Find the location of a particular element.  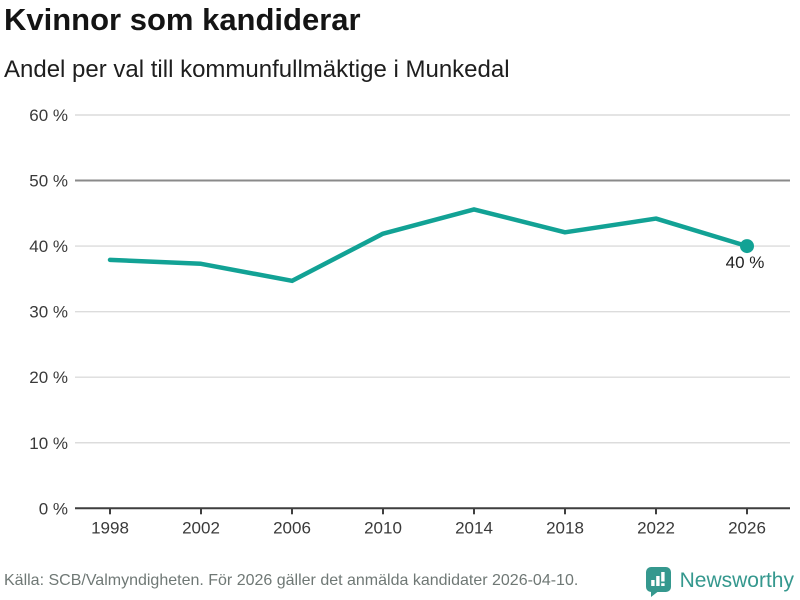

y-tick-label: 0 % is located at coordinates (53, 508).